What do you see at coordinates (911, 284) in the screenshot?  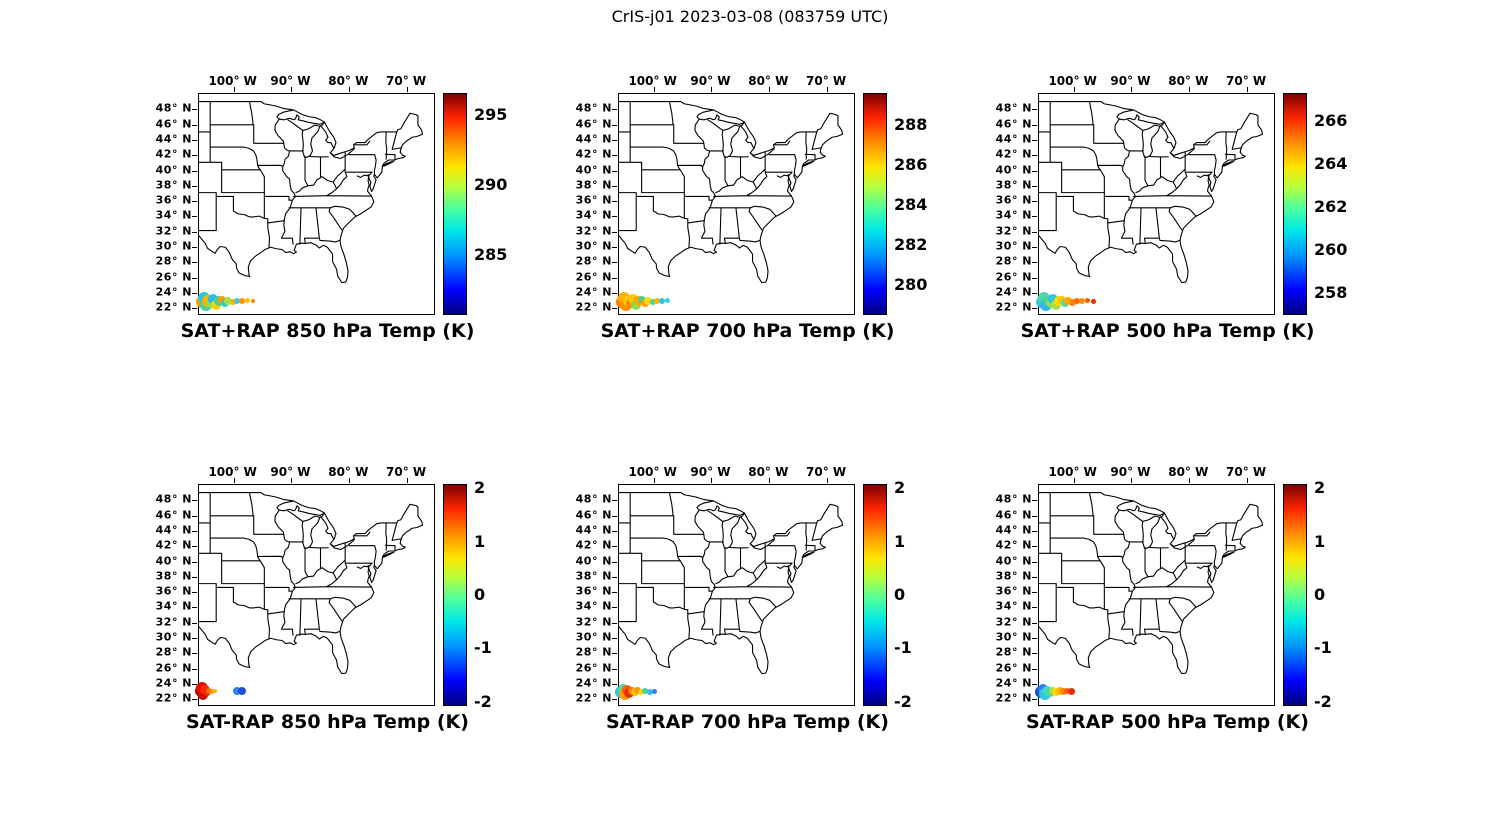 I see `colorbar-tick-label: 280` at bounding box center [911, 284].